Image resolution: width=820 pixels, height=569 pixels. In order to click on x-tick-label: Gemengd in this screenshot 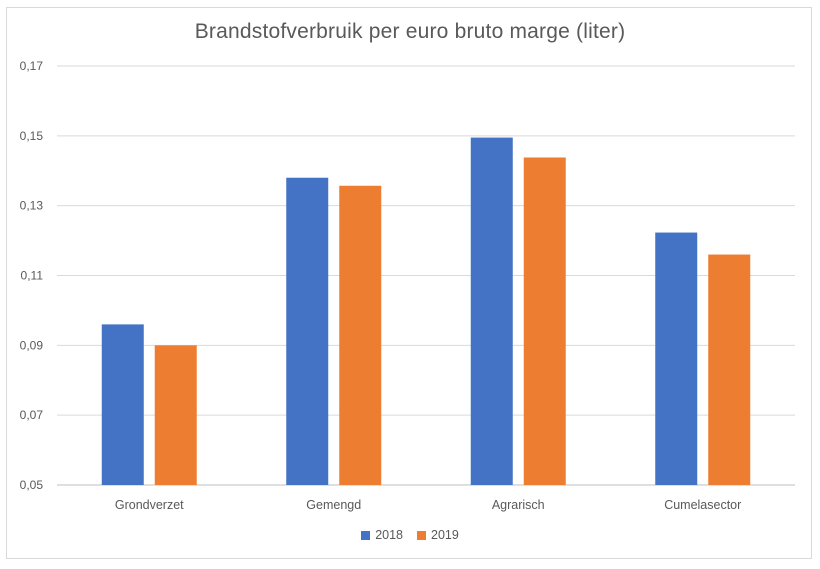, I will do `click(333, 505)`.